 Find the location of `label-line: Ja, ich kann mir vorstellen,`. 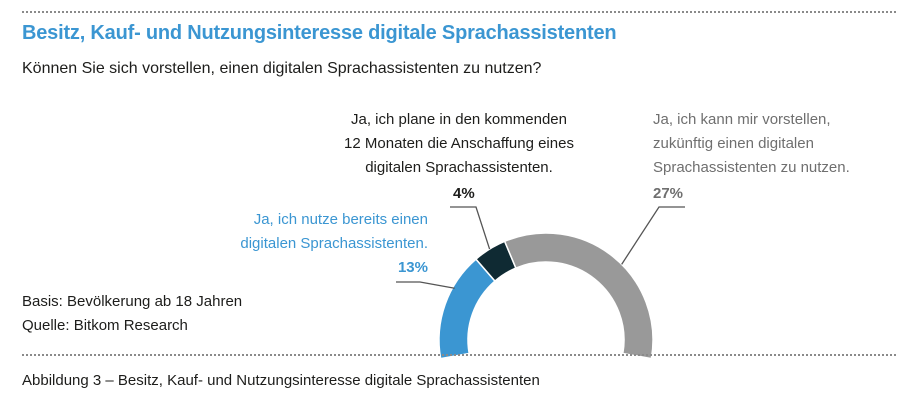

label-line: Ja, ich kann mir vorstellen, is located at coordinates (742, 119).